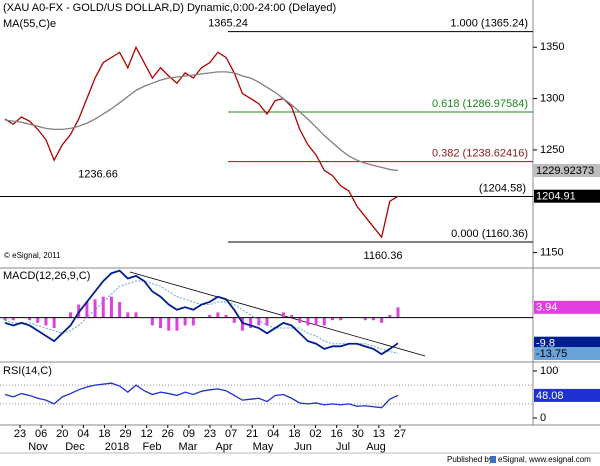  What do you see at coordinates (41, 434) in the screenshot?
I see `x-tick-label: 06` at bounding box center [41, 434].